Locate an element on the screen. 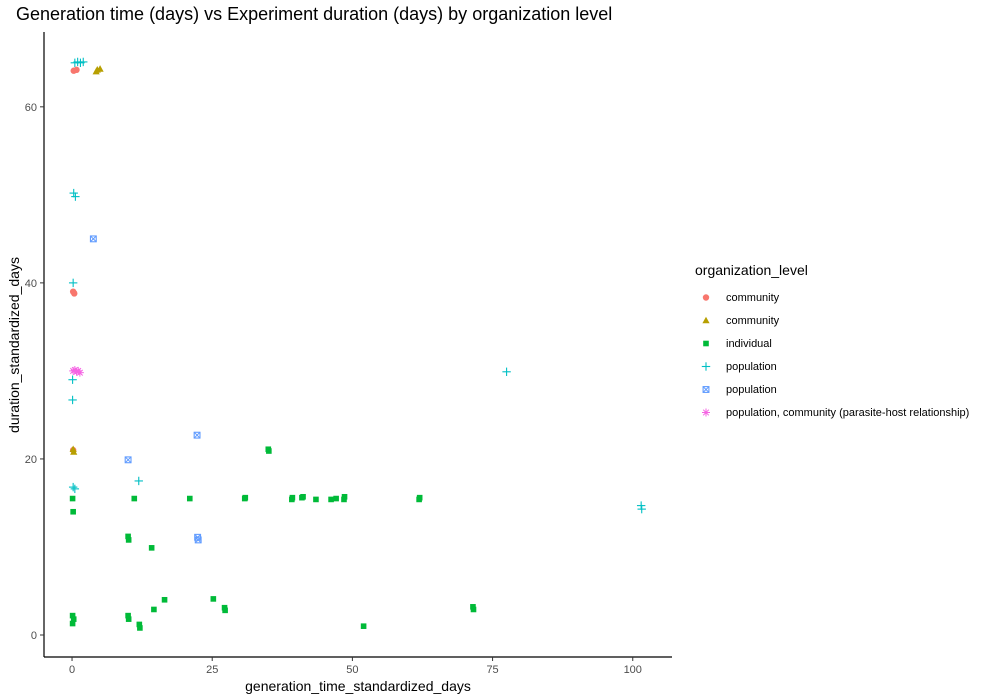 Image resolution: width=1000 pixels, height=700 pixels. legend-symbol-triangle is located at coordinates (706, 320).